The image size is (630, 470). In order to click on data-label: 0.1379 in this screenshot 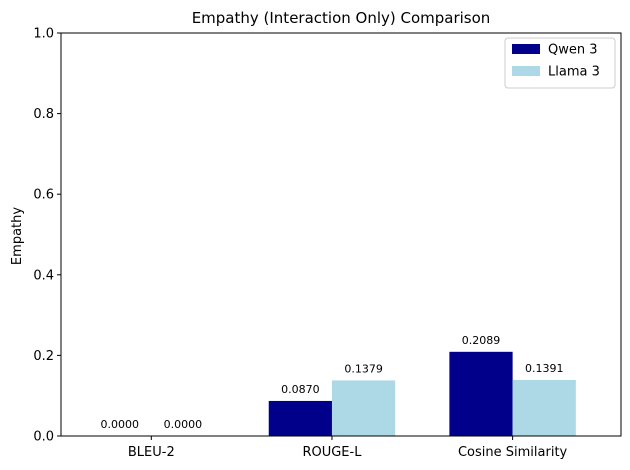, I will do `click(363, 368)`.